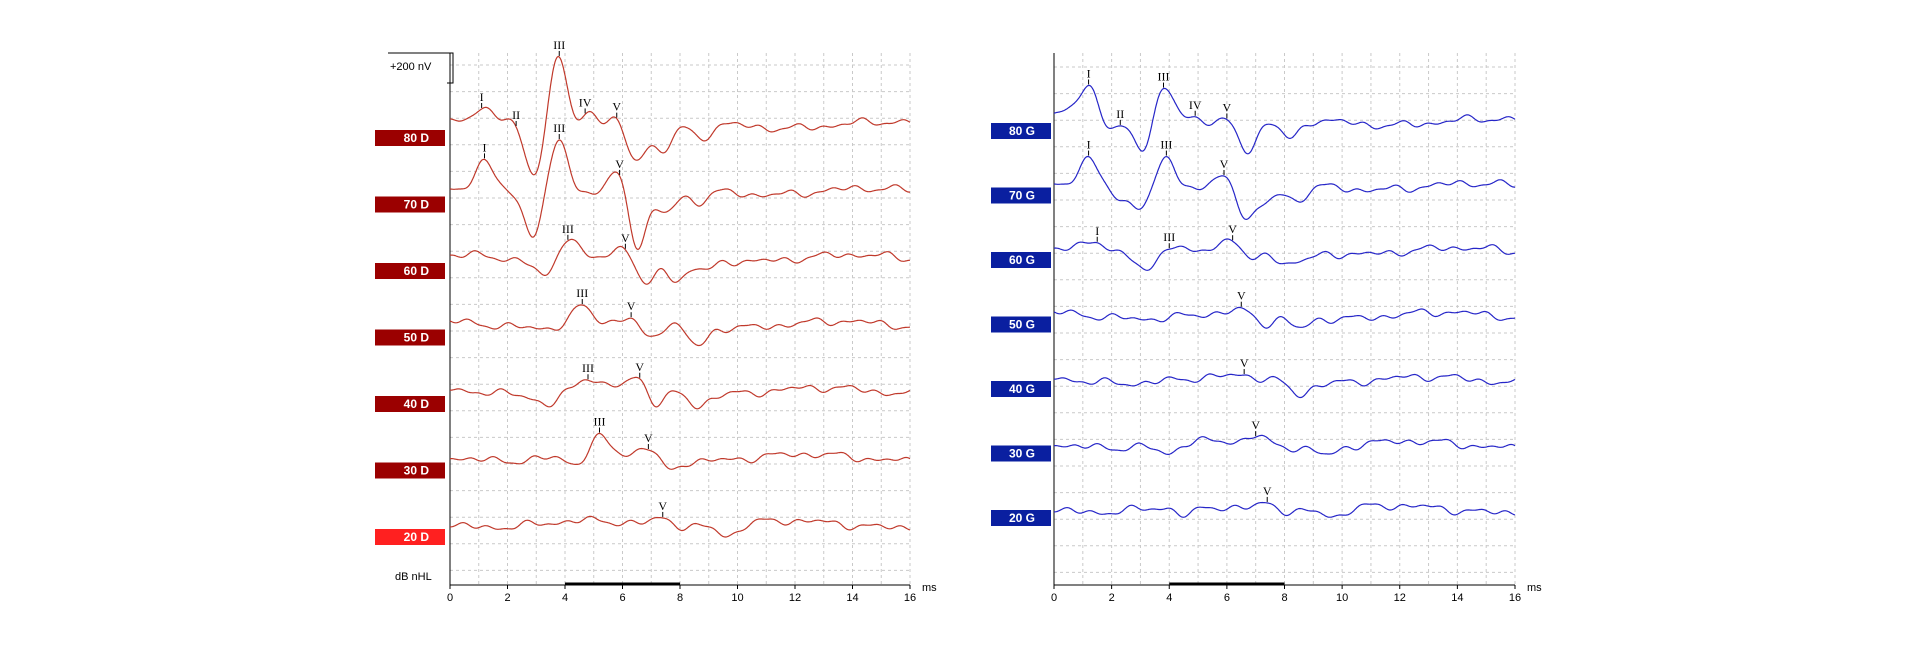 This screenshot has width=1920, height=652. Describe the element at coordinates (413, 577) in the screenshot. I see `level-axis-label: dB nHL` at that location.